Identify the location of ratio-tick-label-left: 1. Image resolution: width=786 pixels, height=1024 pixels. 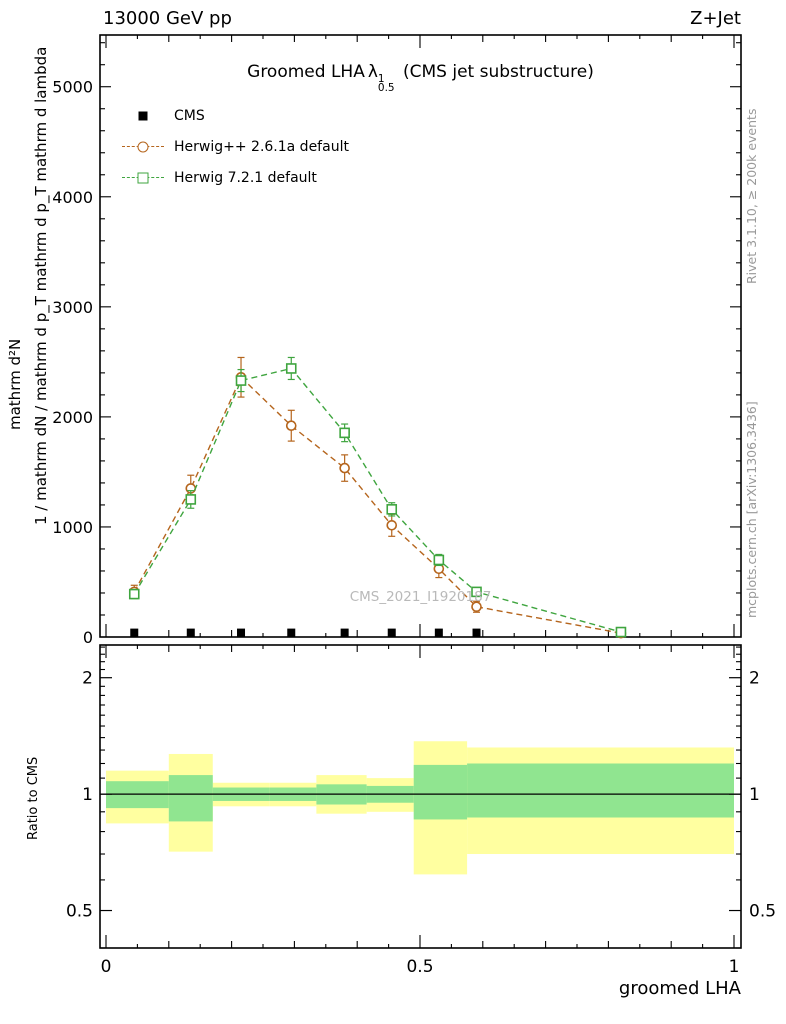
(87, 795).